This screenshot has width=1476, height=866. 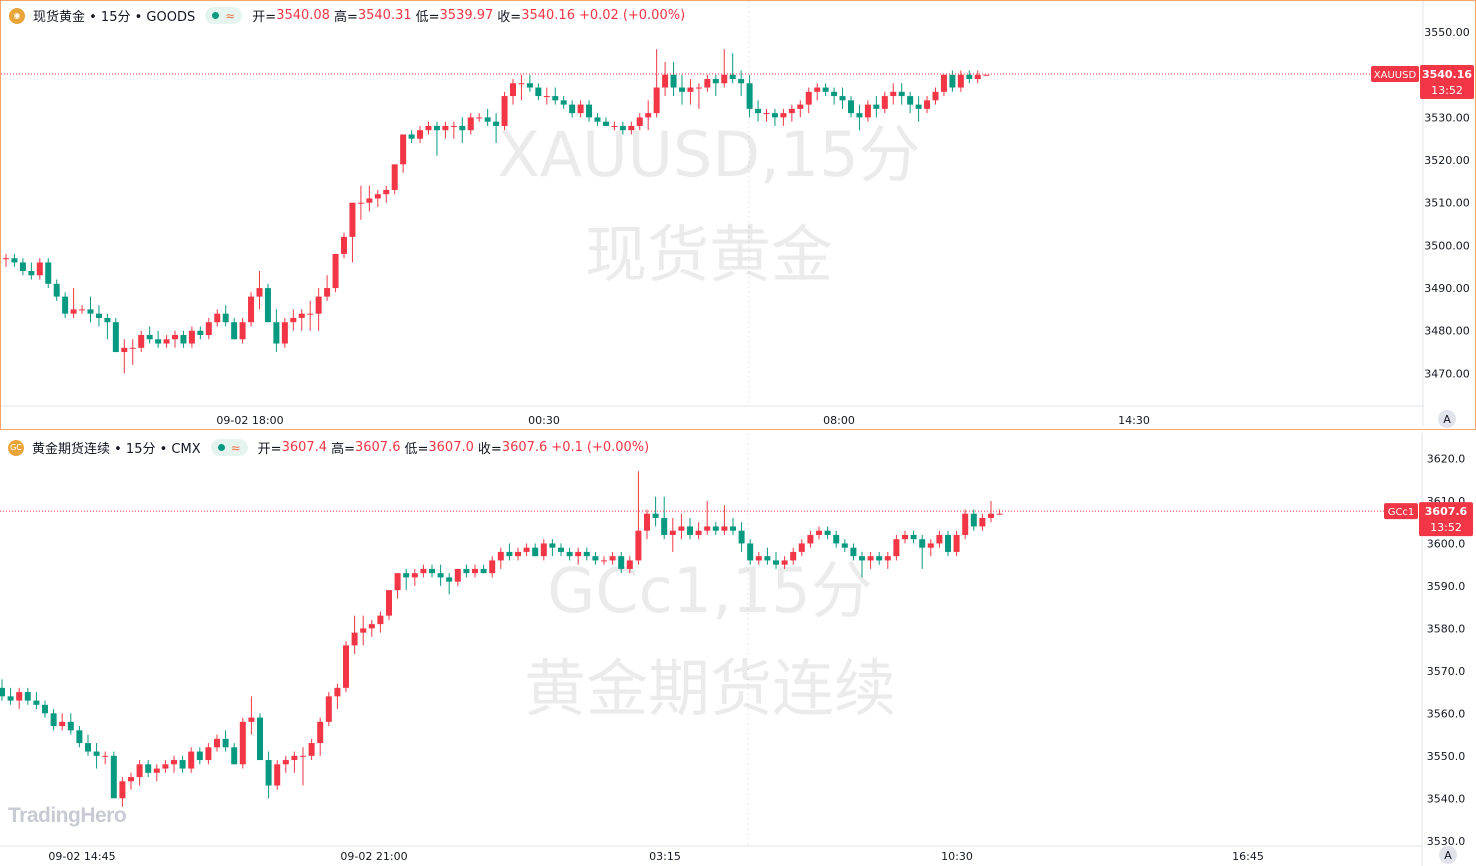 I want to click on price-tick-label: 3560.0, so click(x=1446, y=713).